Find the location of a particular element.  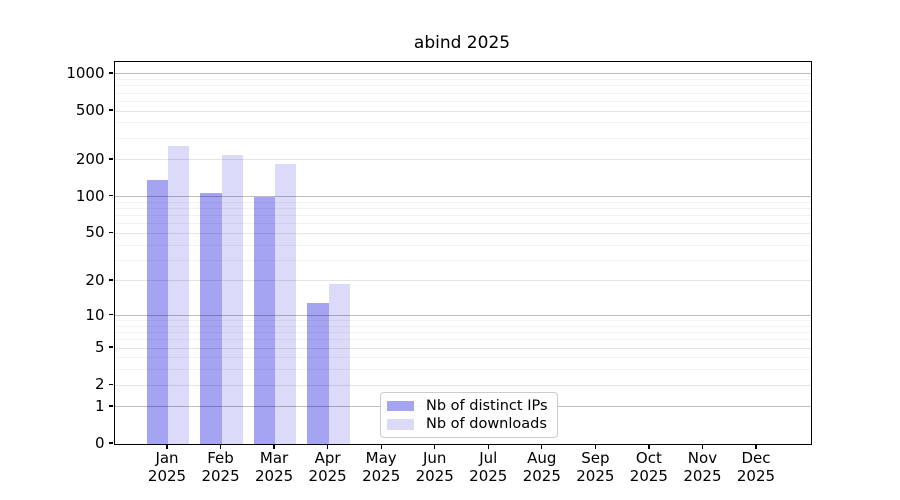

chart-title: abind 2025 is located at coordinates (462, 43).